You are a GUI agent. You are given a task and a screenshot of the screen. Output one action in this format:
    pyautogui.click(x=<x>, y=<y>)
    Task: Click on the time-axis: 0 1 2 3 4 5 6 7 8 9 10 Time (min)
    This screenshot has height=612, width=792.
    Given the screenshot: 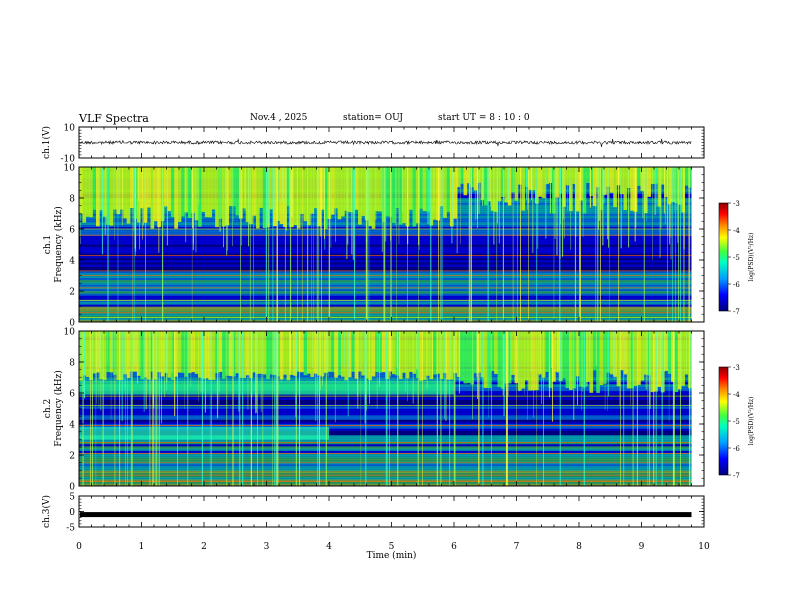 What is the action you would take?
    pyautogui.click(x=393, y=551)
    